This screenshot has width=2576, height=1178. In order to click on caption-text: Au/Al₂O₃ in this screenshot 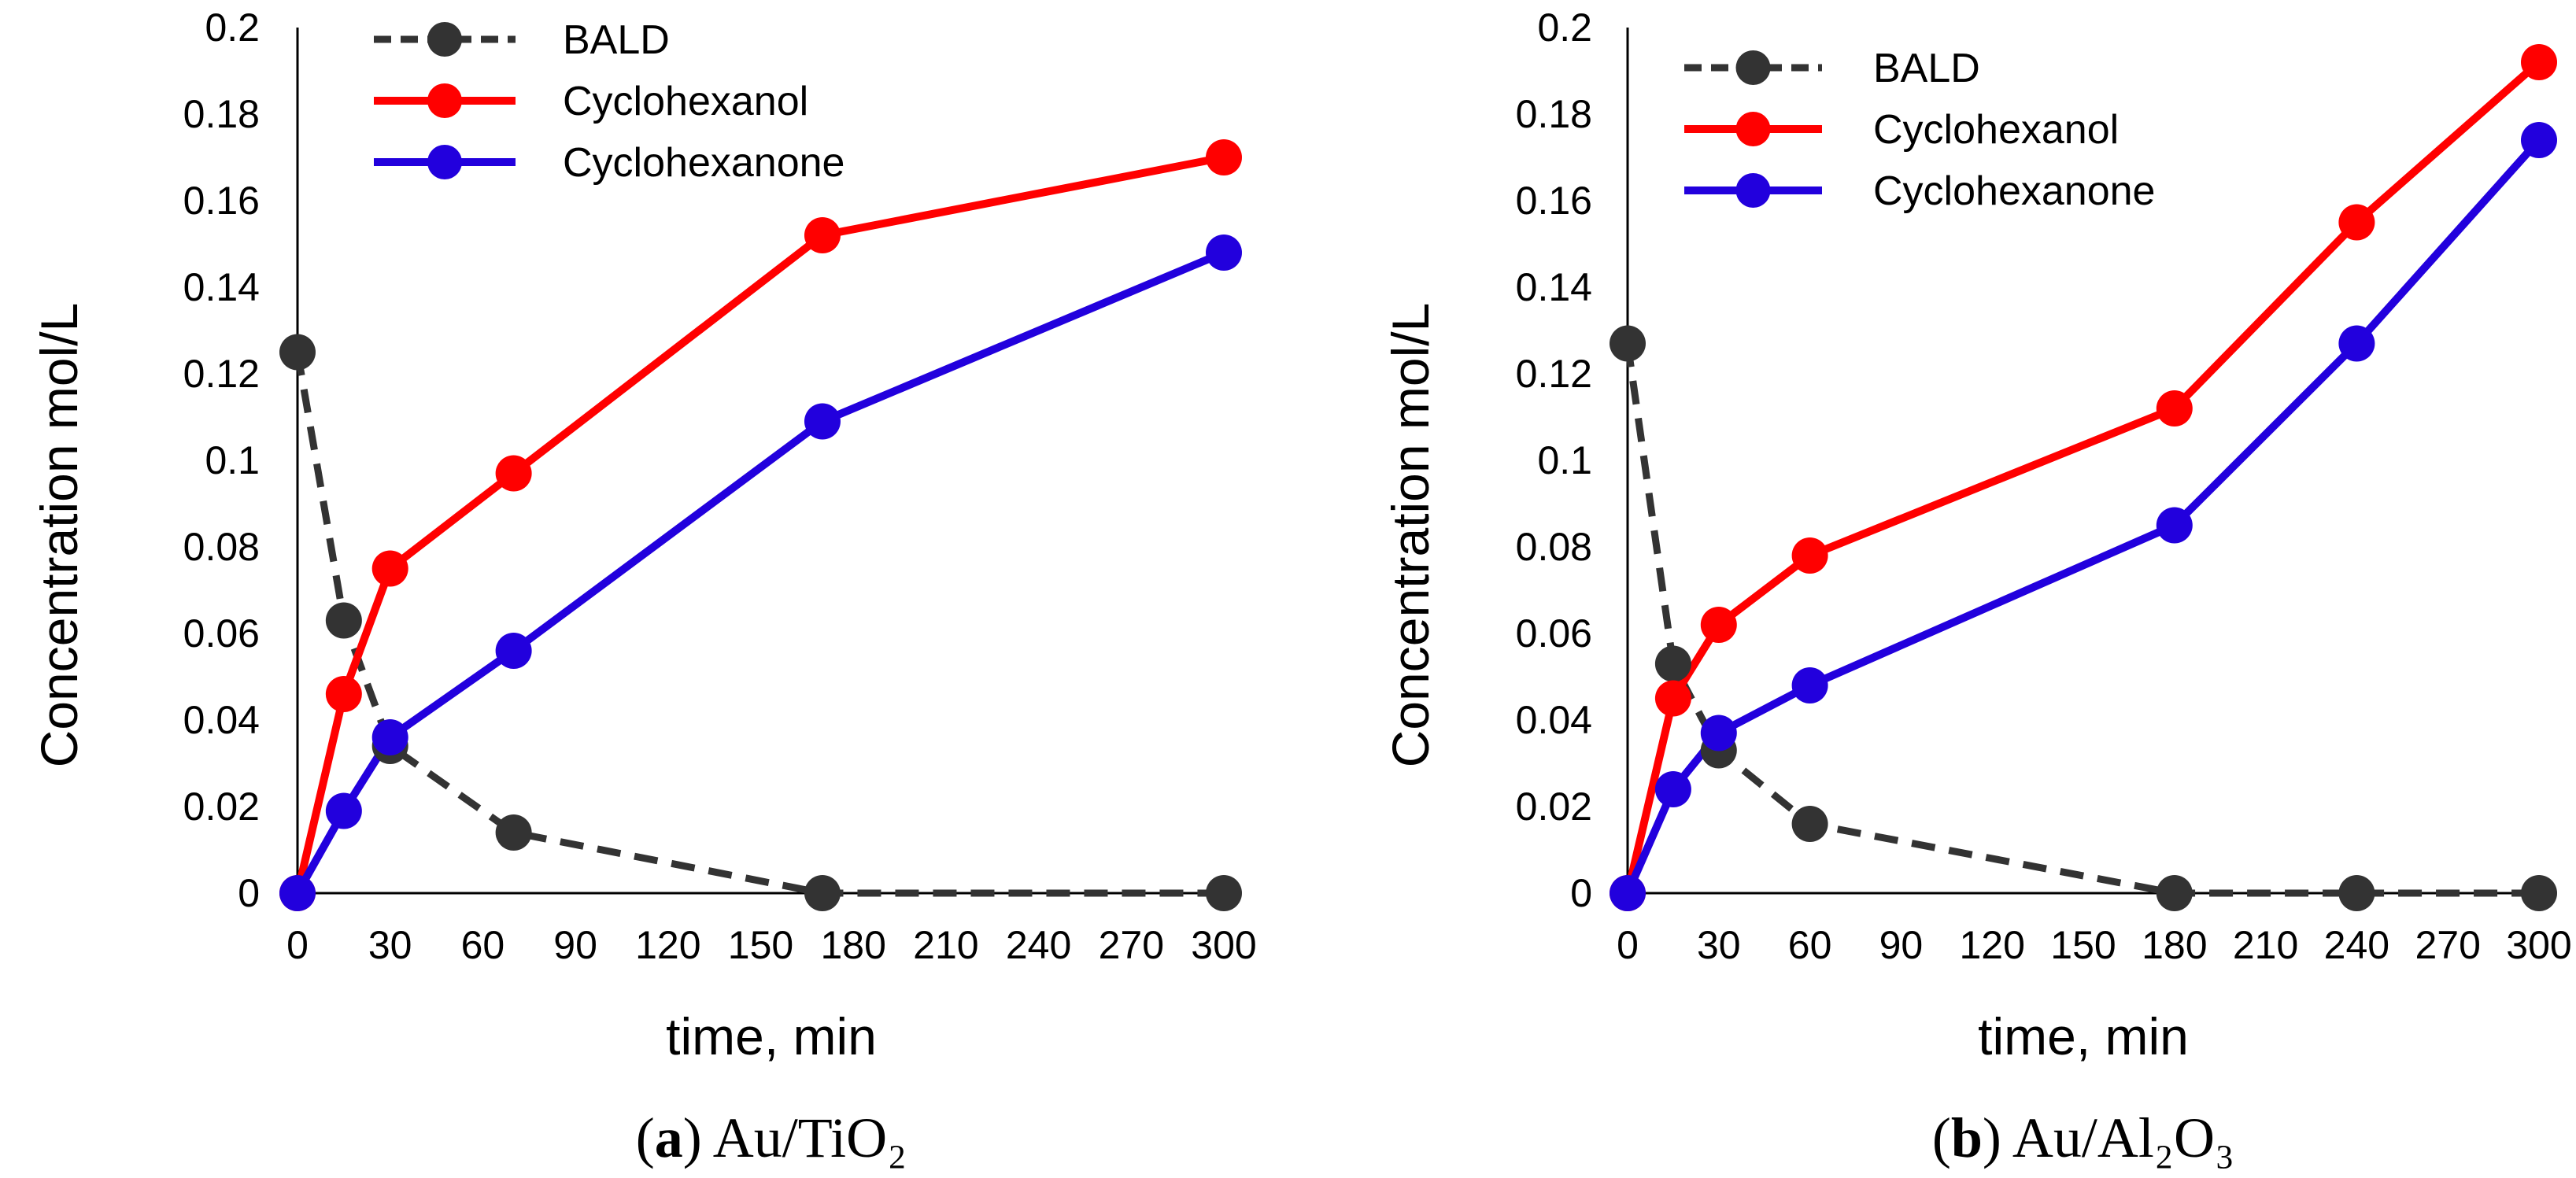, I will do `click(2123, 1137)`.